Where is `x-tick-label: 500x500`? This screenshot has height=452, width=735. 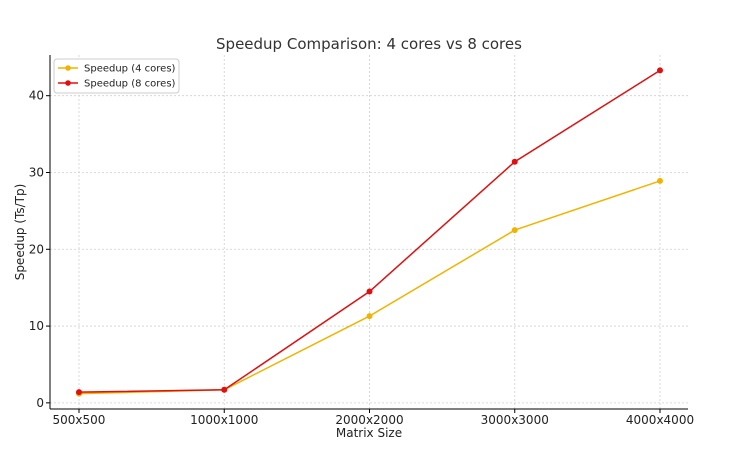 x-tick-label: 500x500 is located at coordinates (79, 420).